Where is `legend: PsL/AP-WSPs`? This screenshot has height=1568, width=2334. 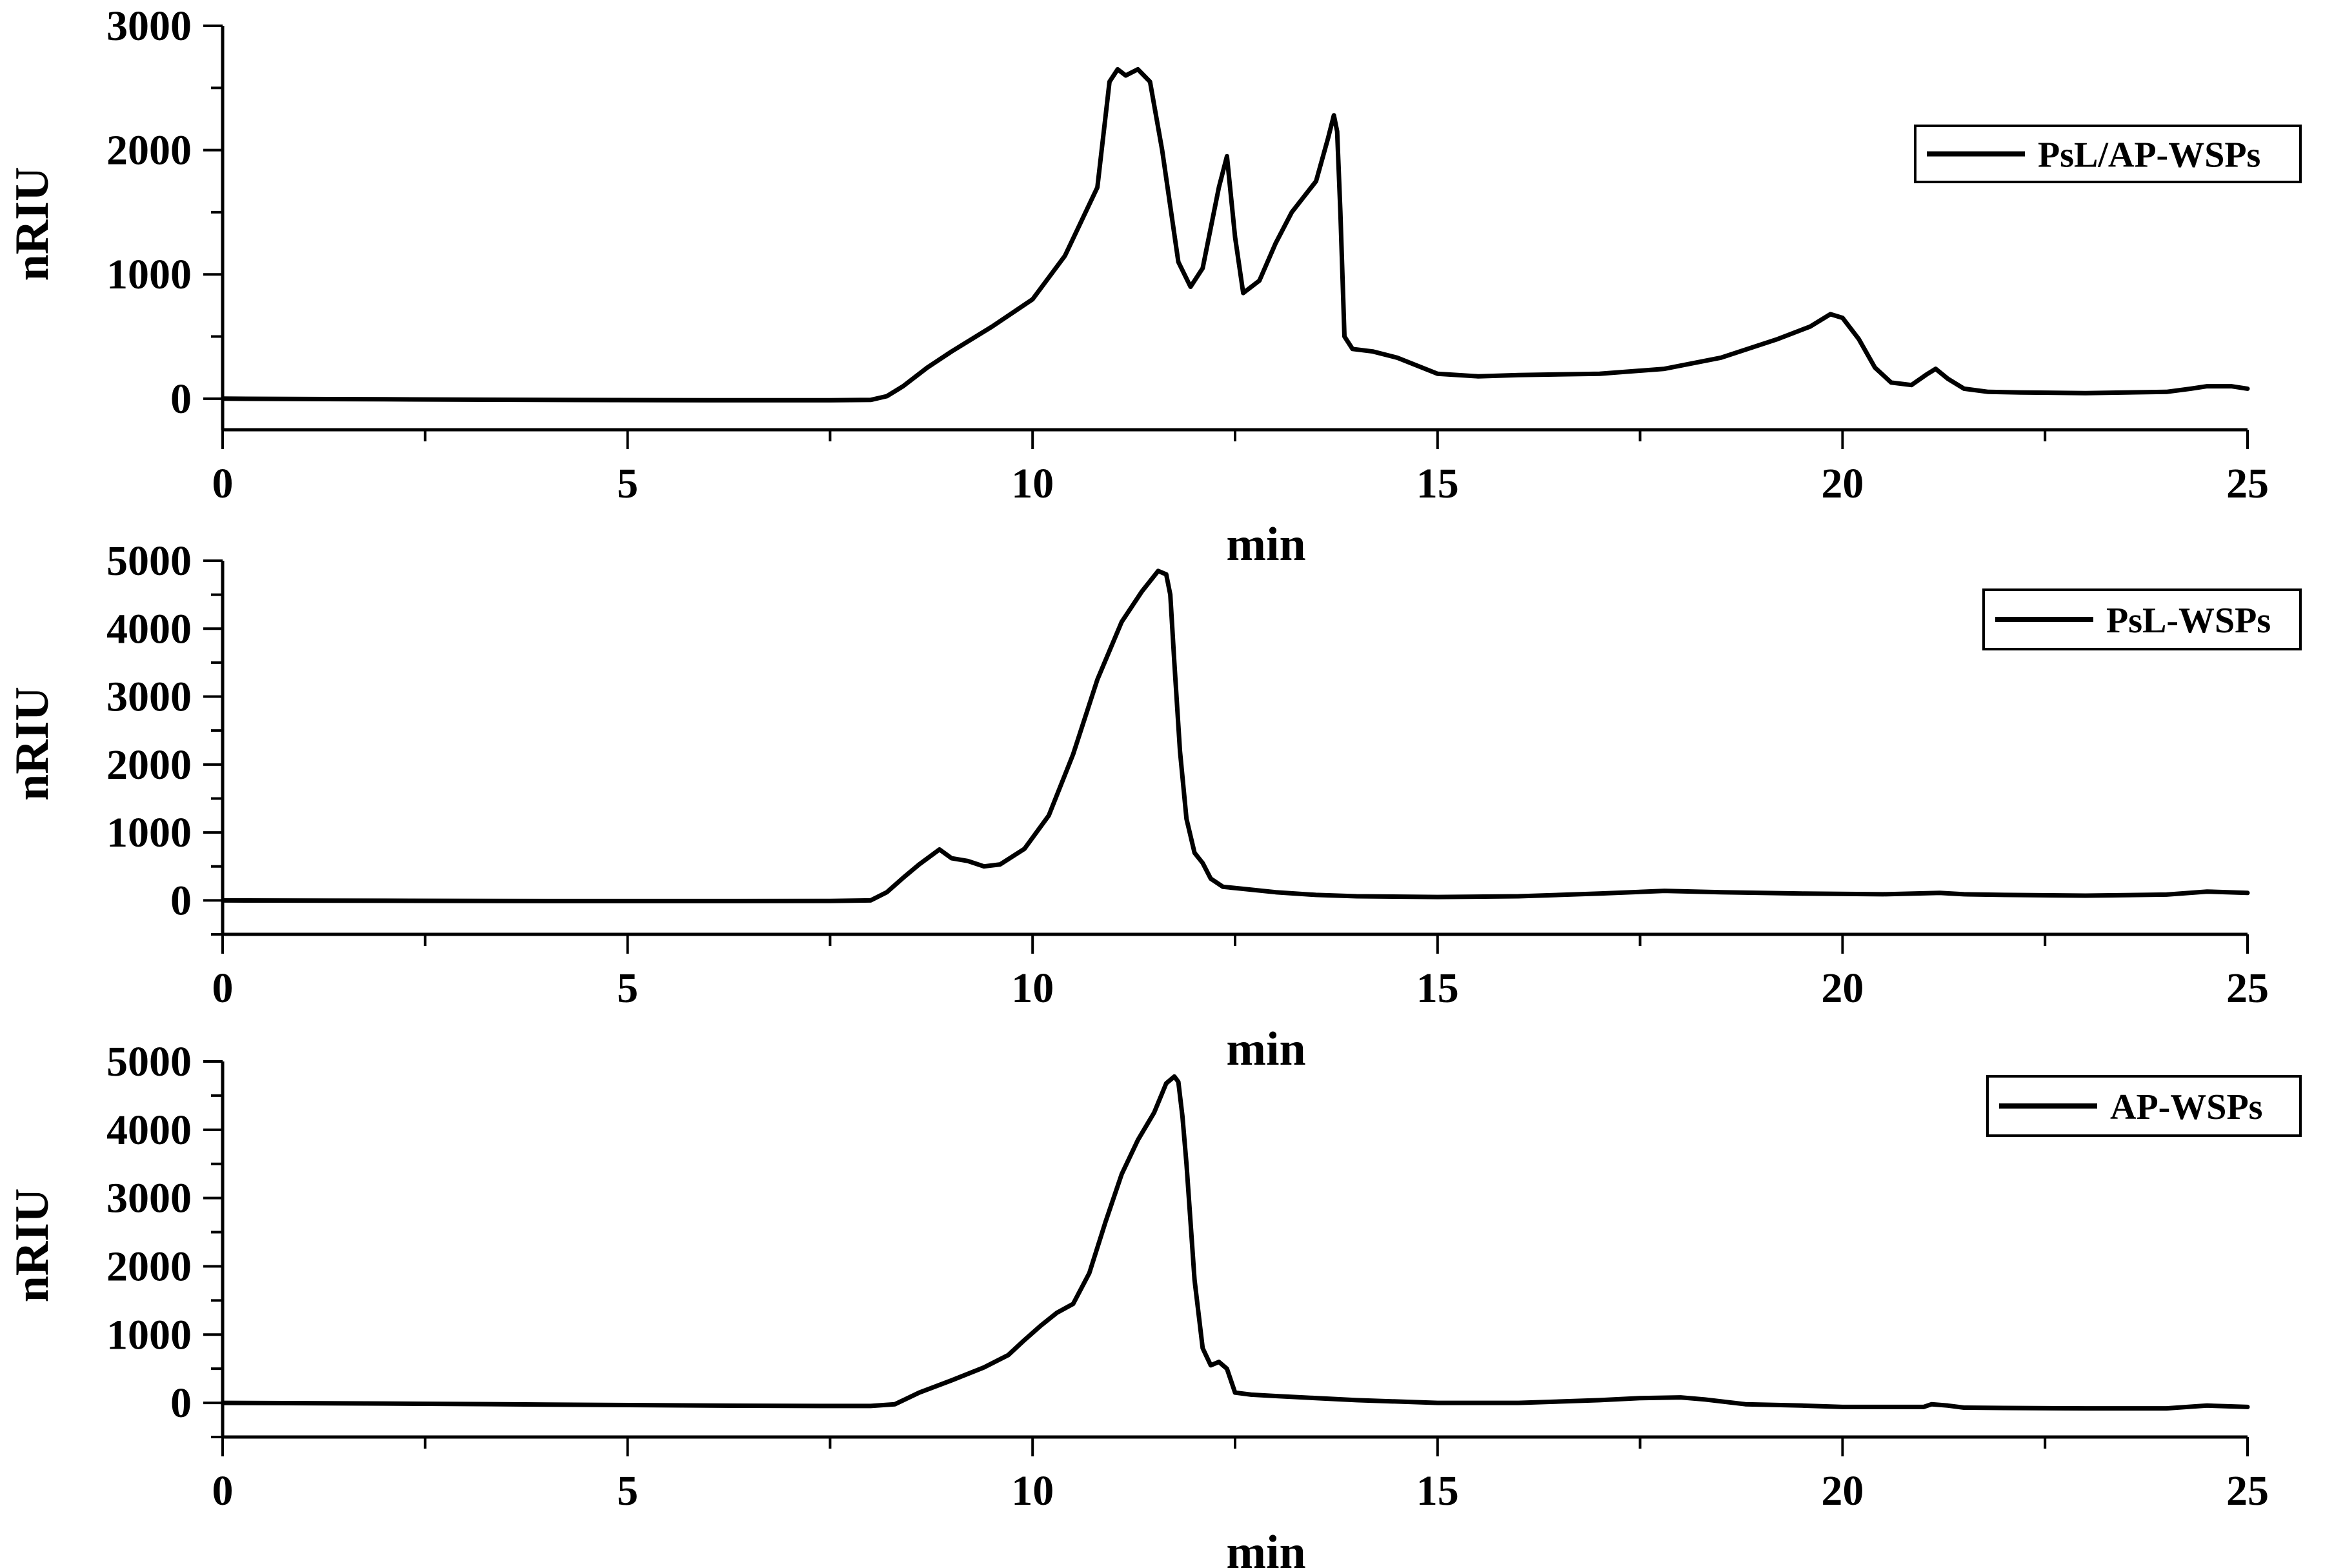
legend: PsL/AP-WSPs is located at coordinates (2108, 154).